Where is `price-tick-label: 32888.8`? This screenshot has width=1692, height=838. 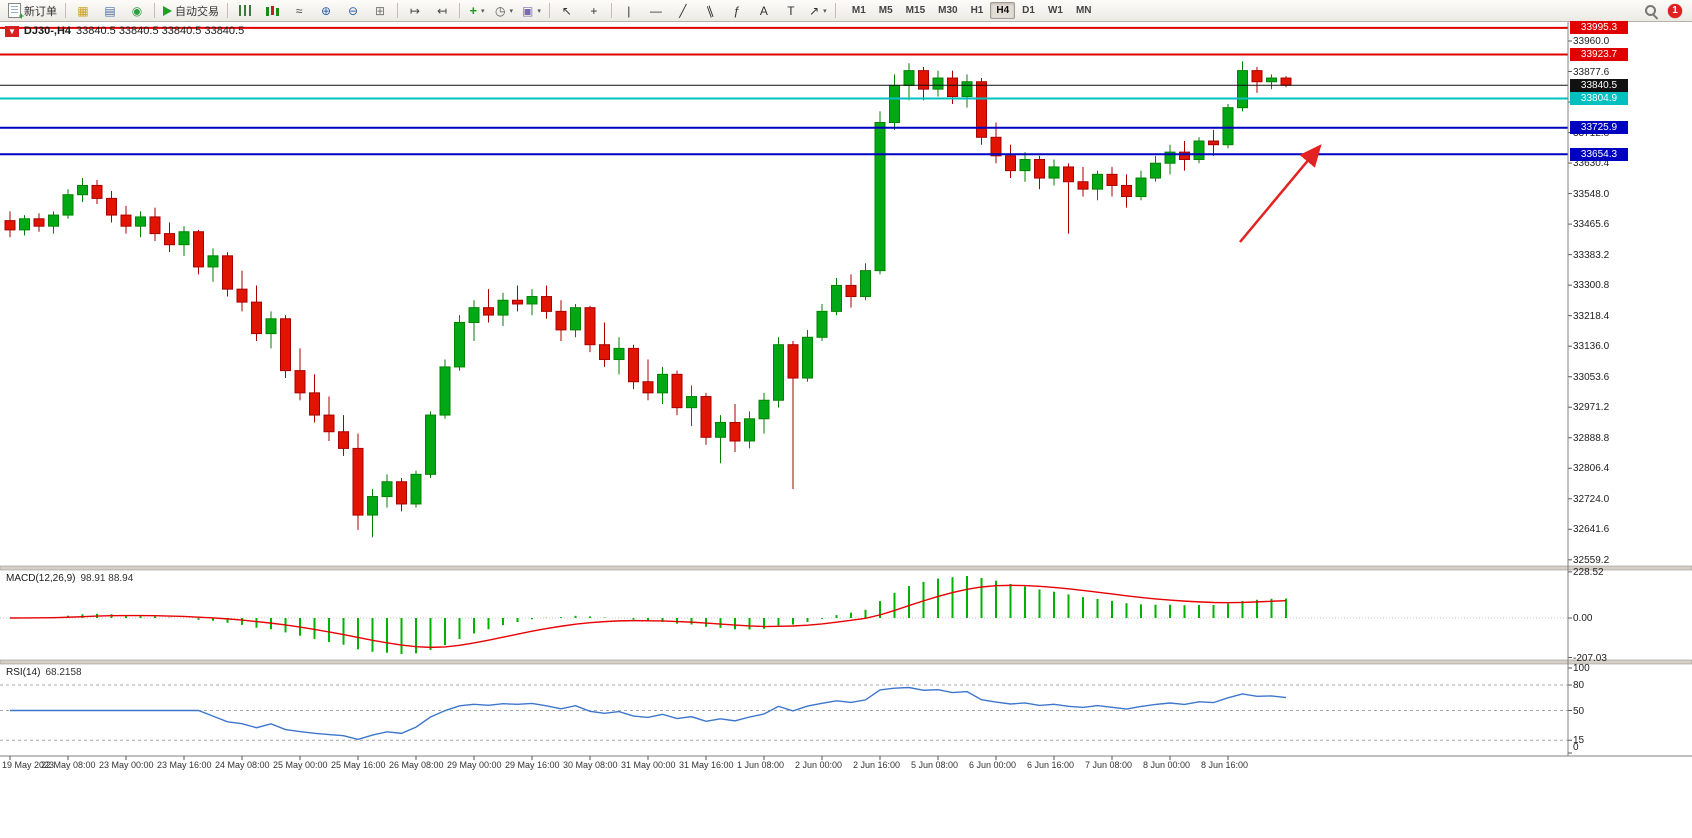
price-tick-label: 32888.8 is located at coordinates (1591, 438).